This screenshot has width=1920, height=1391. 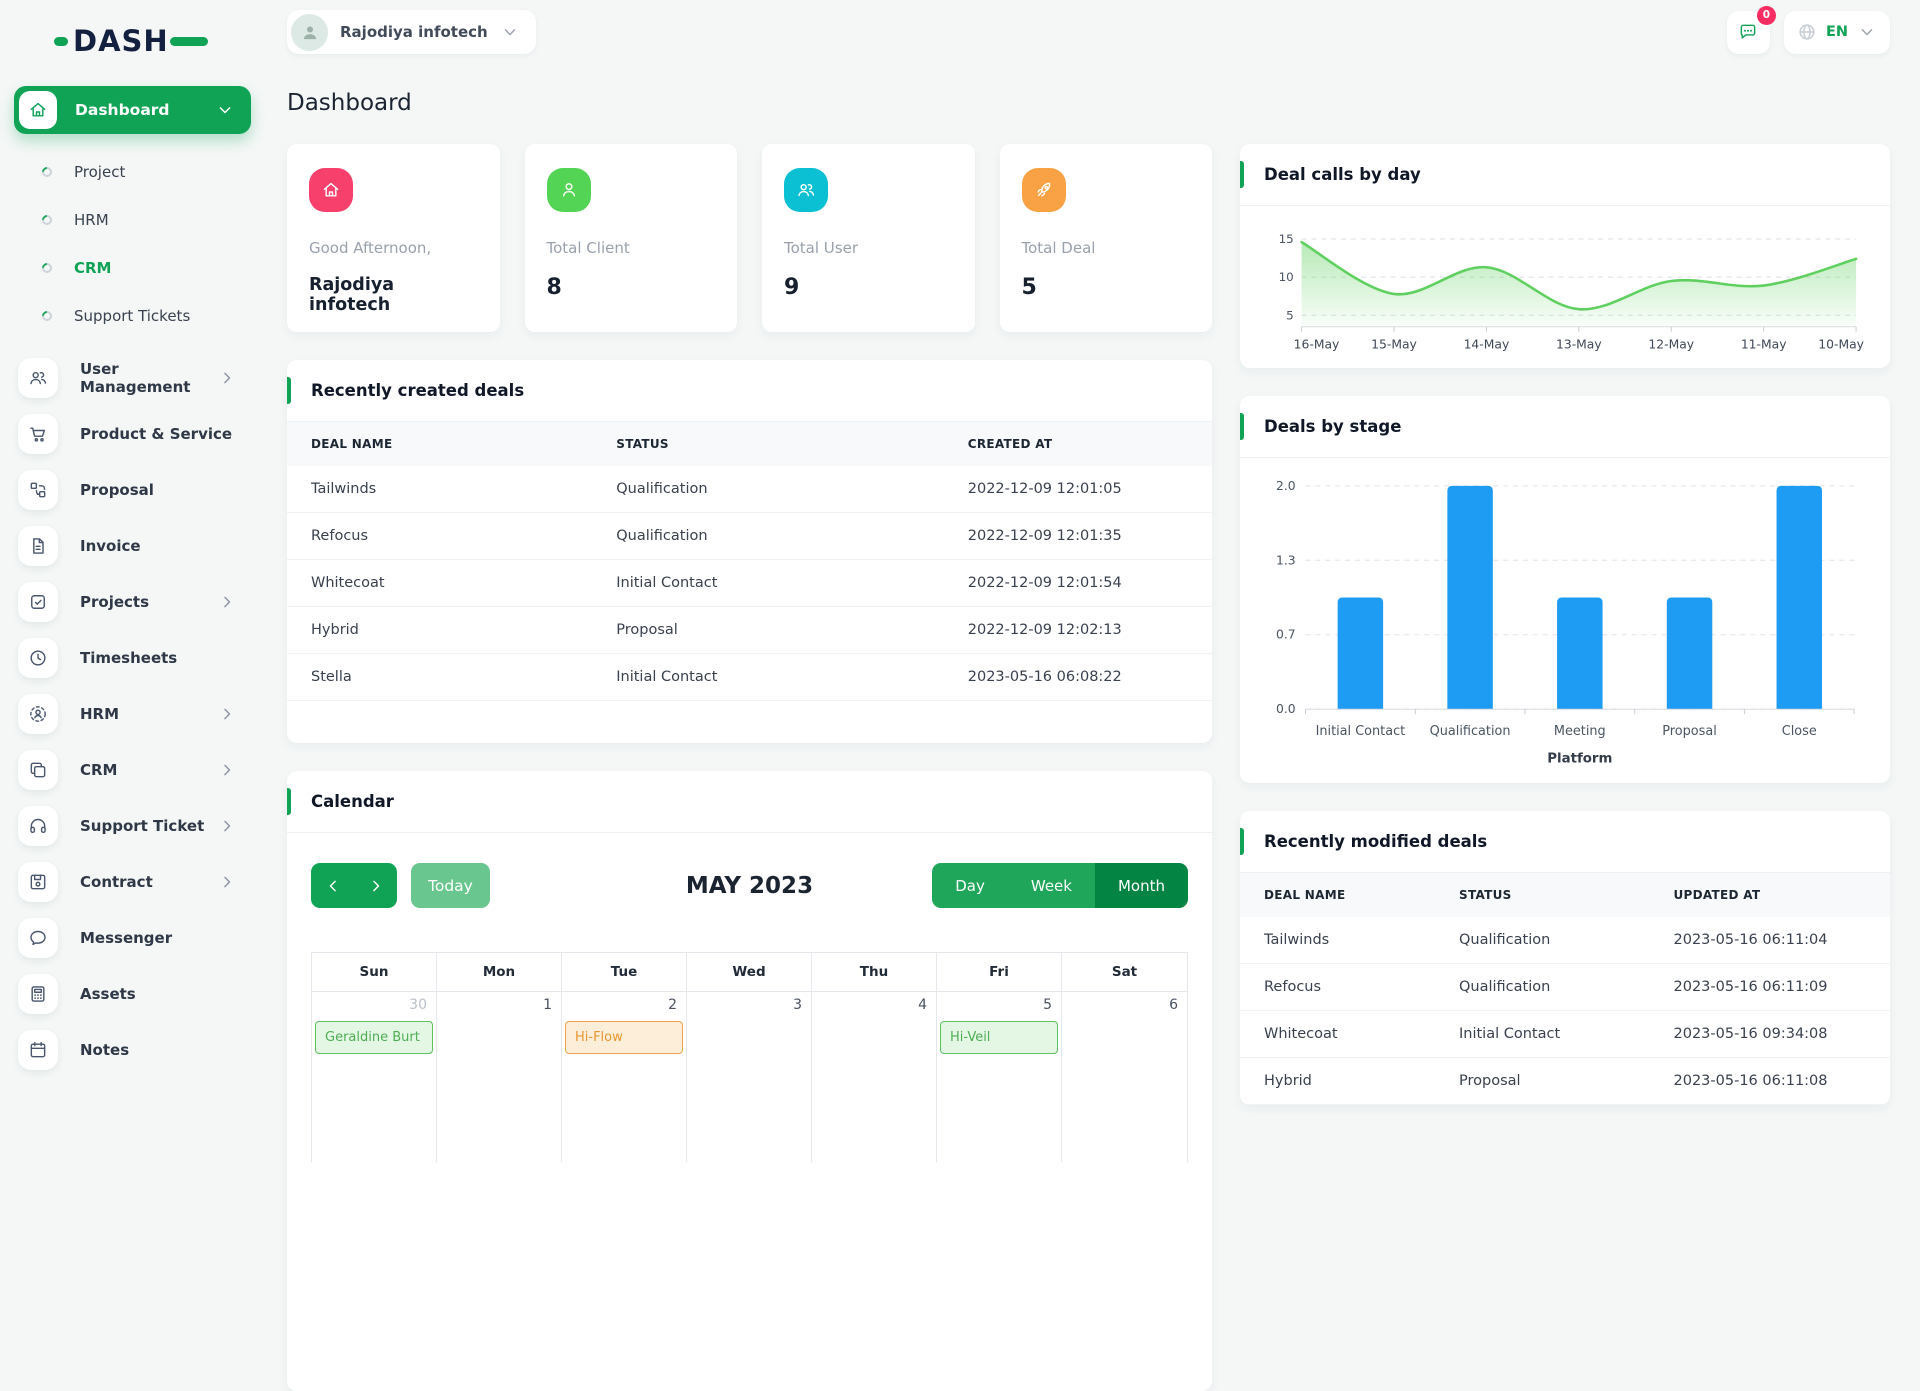 What do you see at coordinates (331, 190) in the screenshot?
I see `home-icon` at bounding box center [331, 190].